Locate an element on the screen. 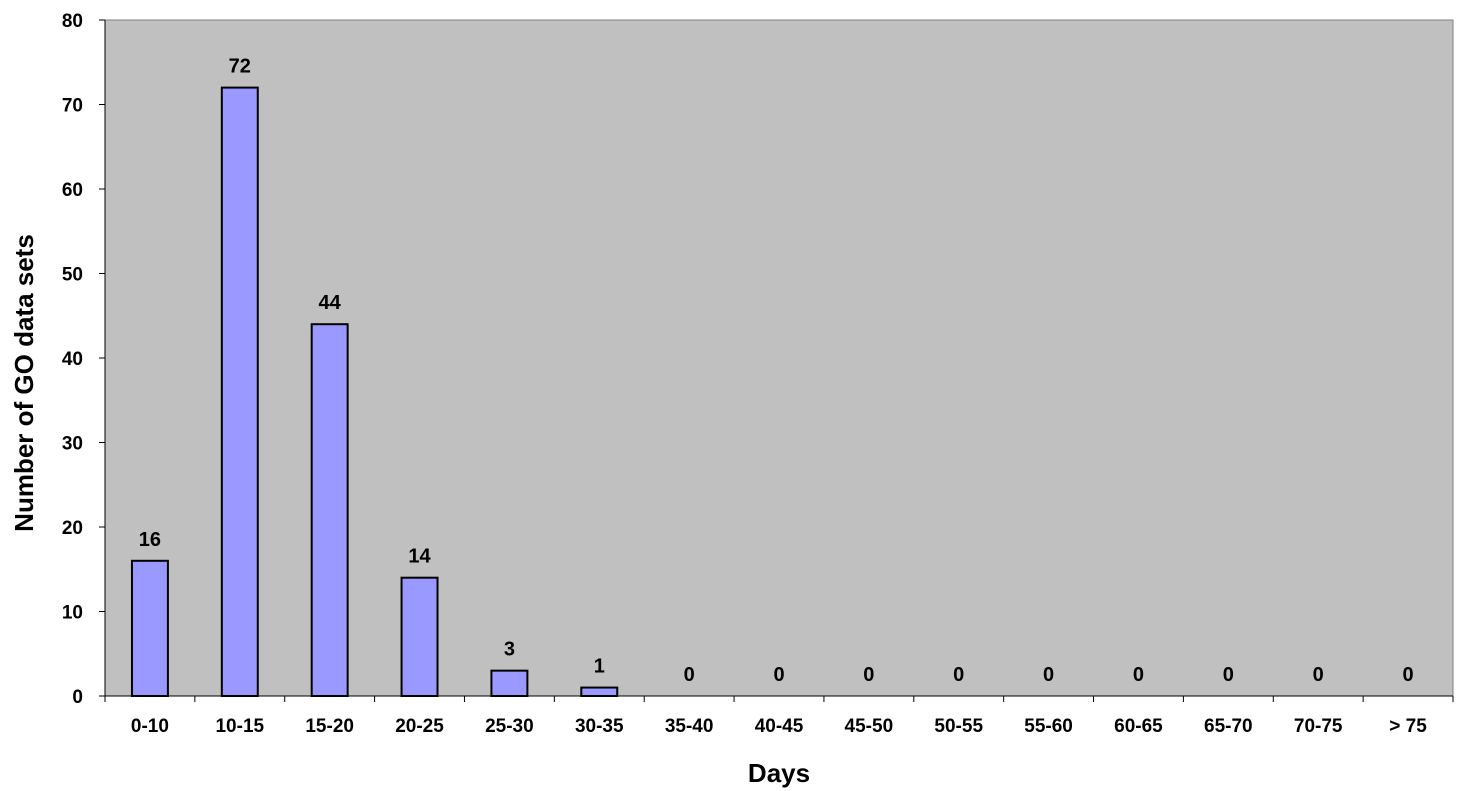 Image resolution: width=1463 pixels, height=791 pixels. x-tick-label: 65-70 is located at coordinates (1228, 726).